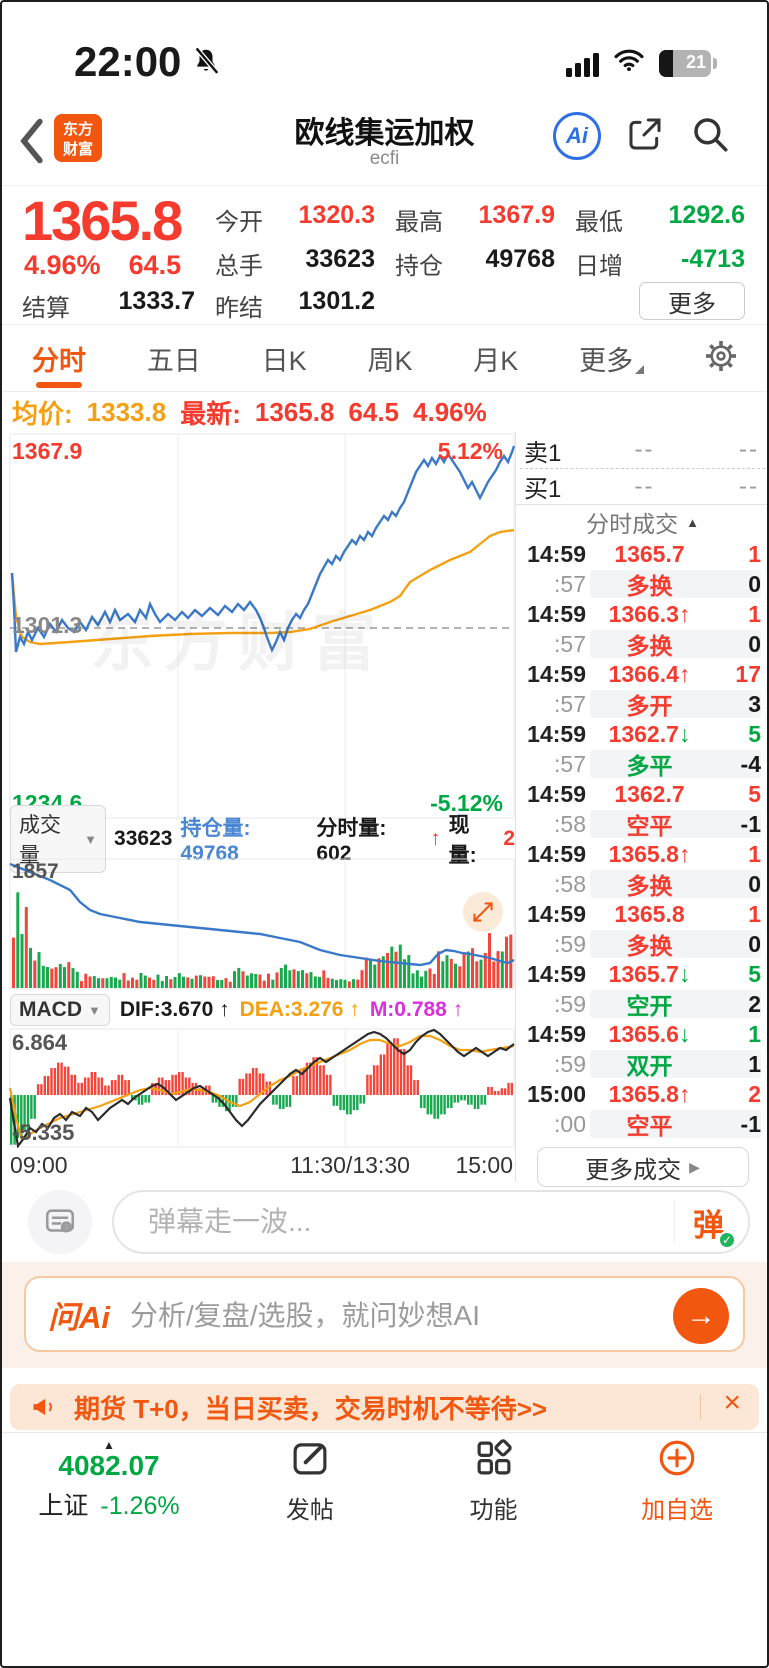 Image resolution: width=769 pixels, height=1668 pixels. I want to click on back-button, so click(31, 143).